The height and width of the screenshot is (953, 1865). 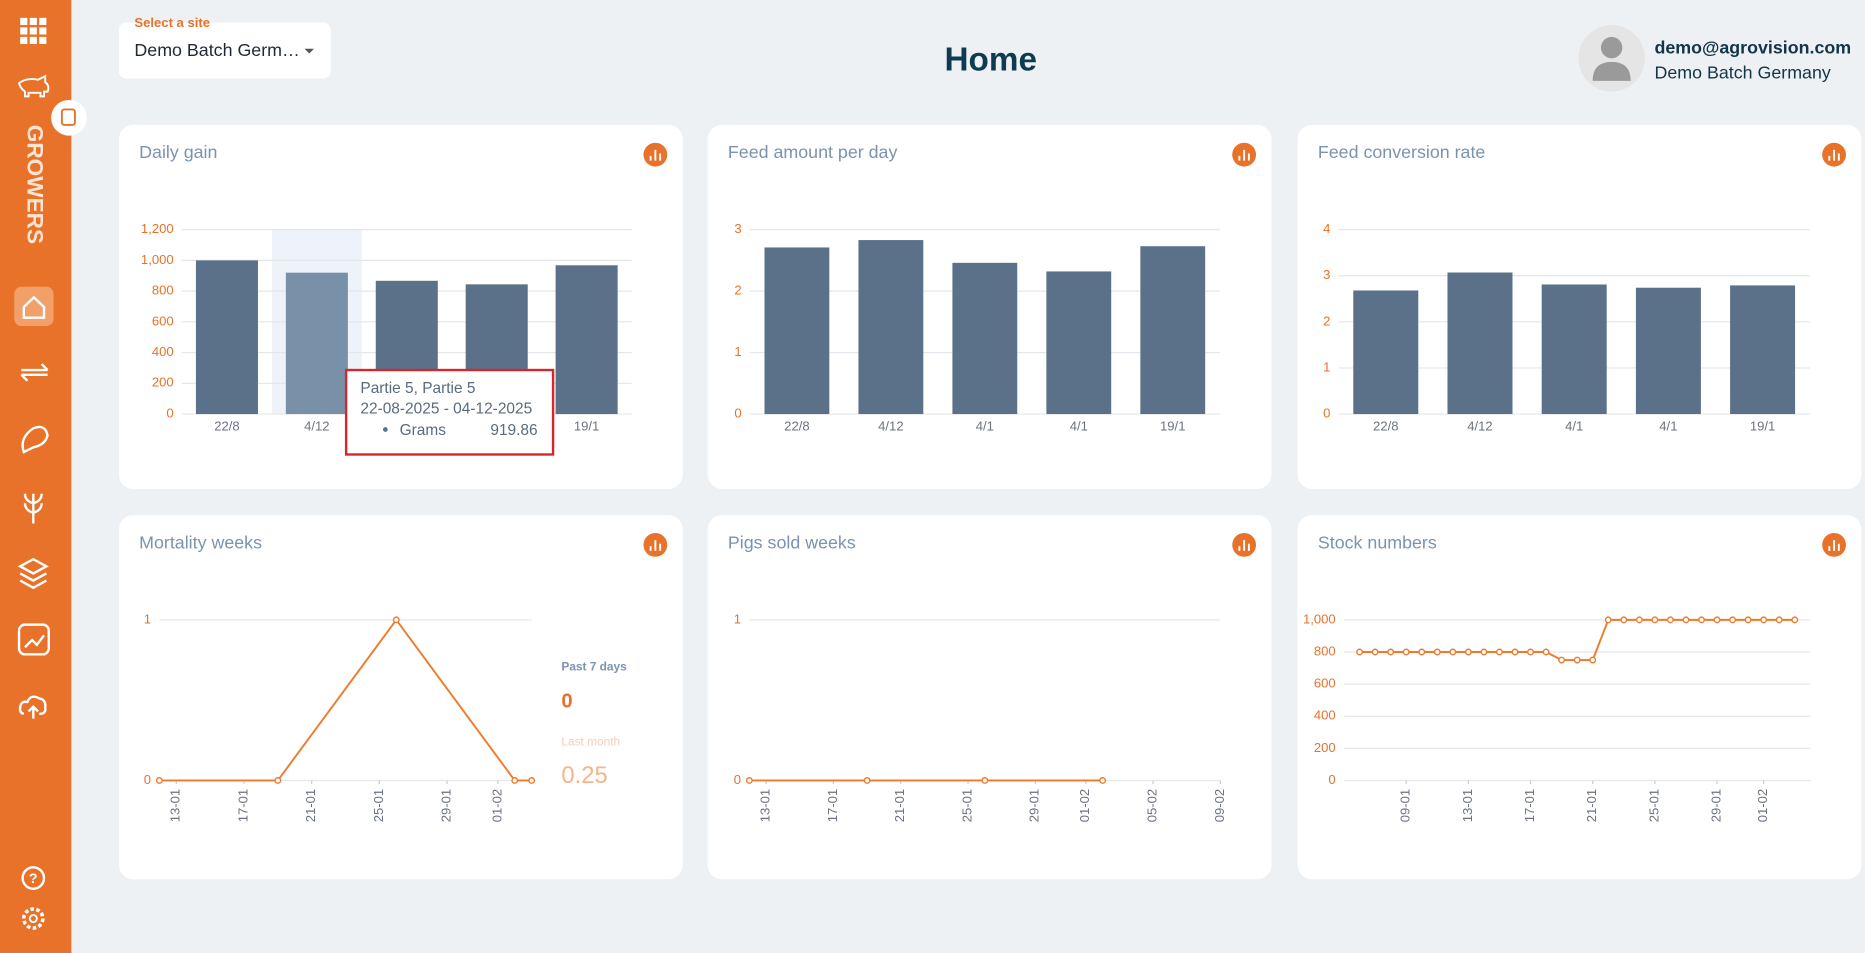 What do you see at coordinates (32, 707) in the screenshot?
I see `upload-icon` at bounding box center [32, 707].